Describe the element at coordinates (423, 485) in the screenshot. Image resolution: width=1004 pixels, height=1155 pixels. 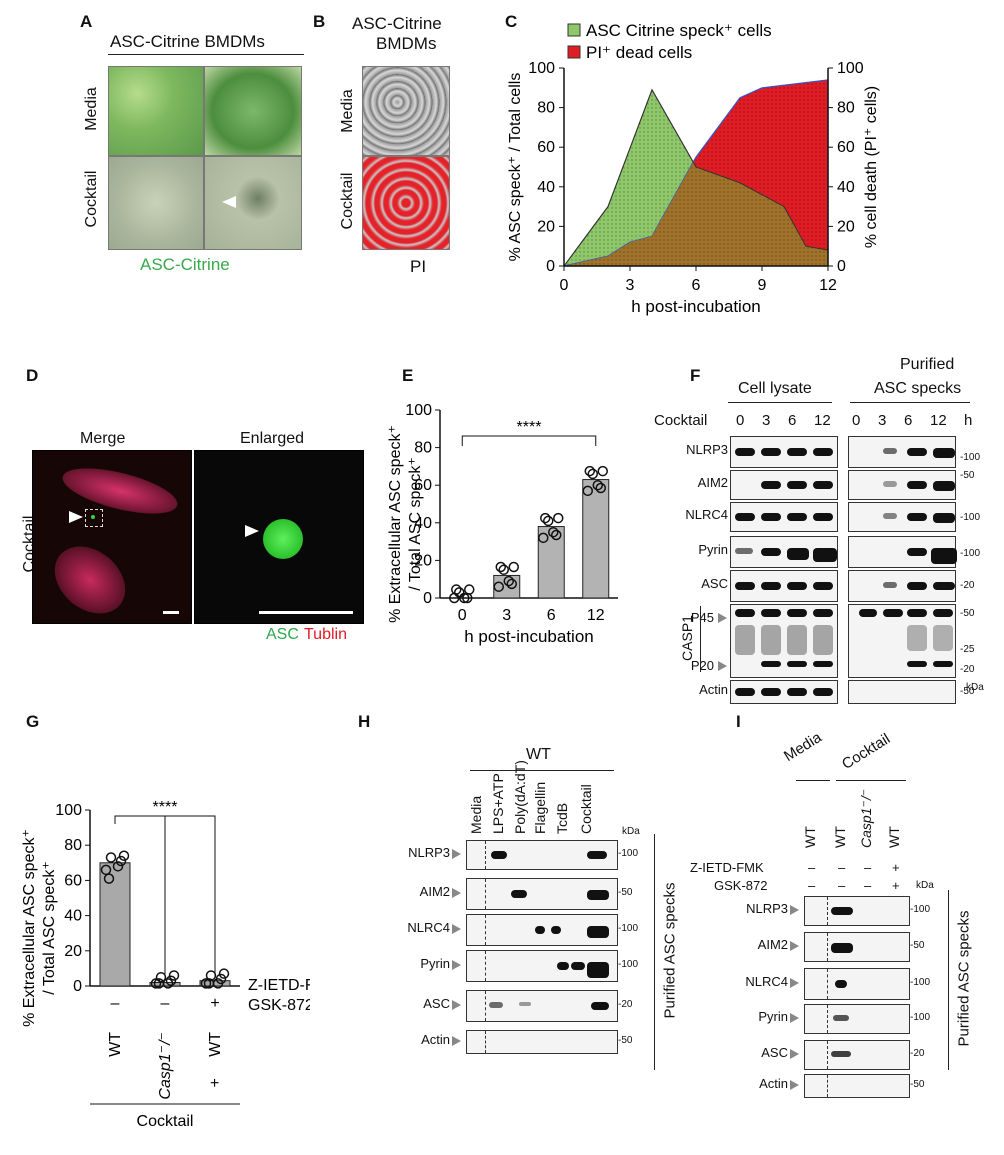
I see `e-ytick: 60` at that location.